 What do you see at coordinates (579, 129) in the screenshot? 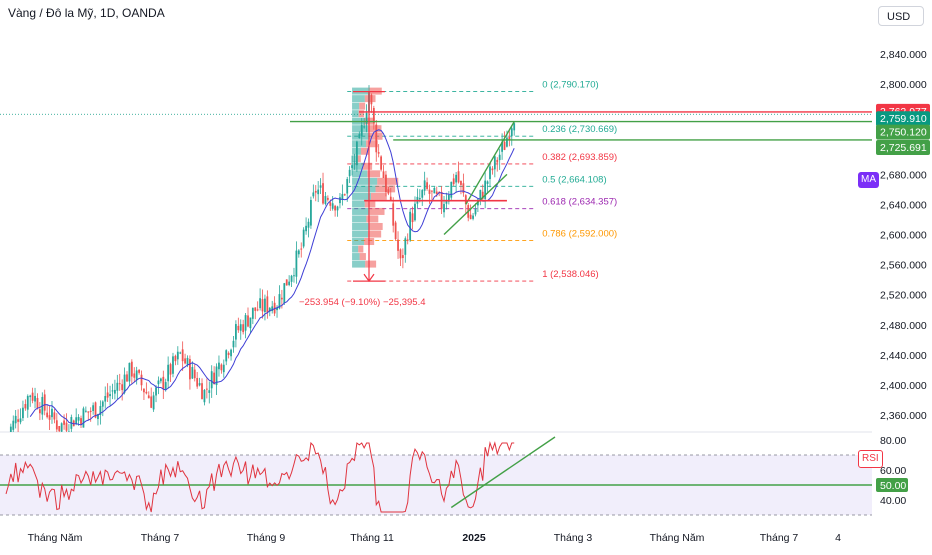
I see `fib-label-0.236: 0.236 (2,730.669)` at bounding box center [579, 129].